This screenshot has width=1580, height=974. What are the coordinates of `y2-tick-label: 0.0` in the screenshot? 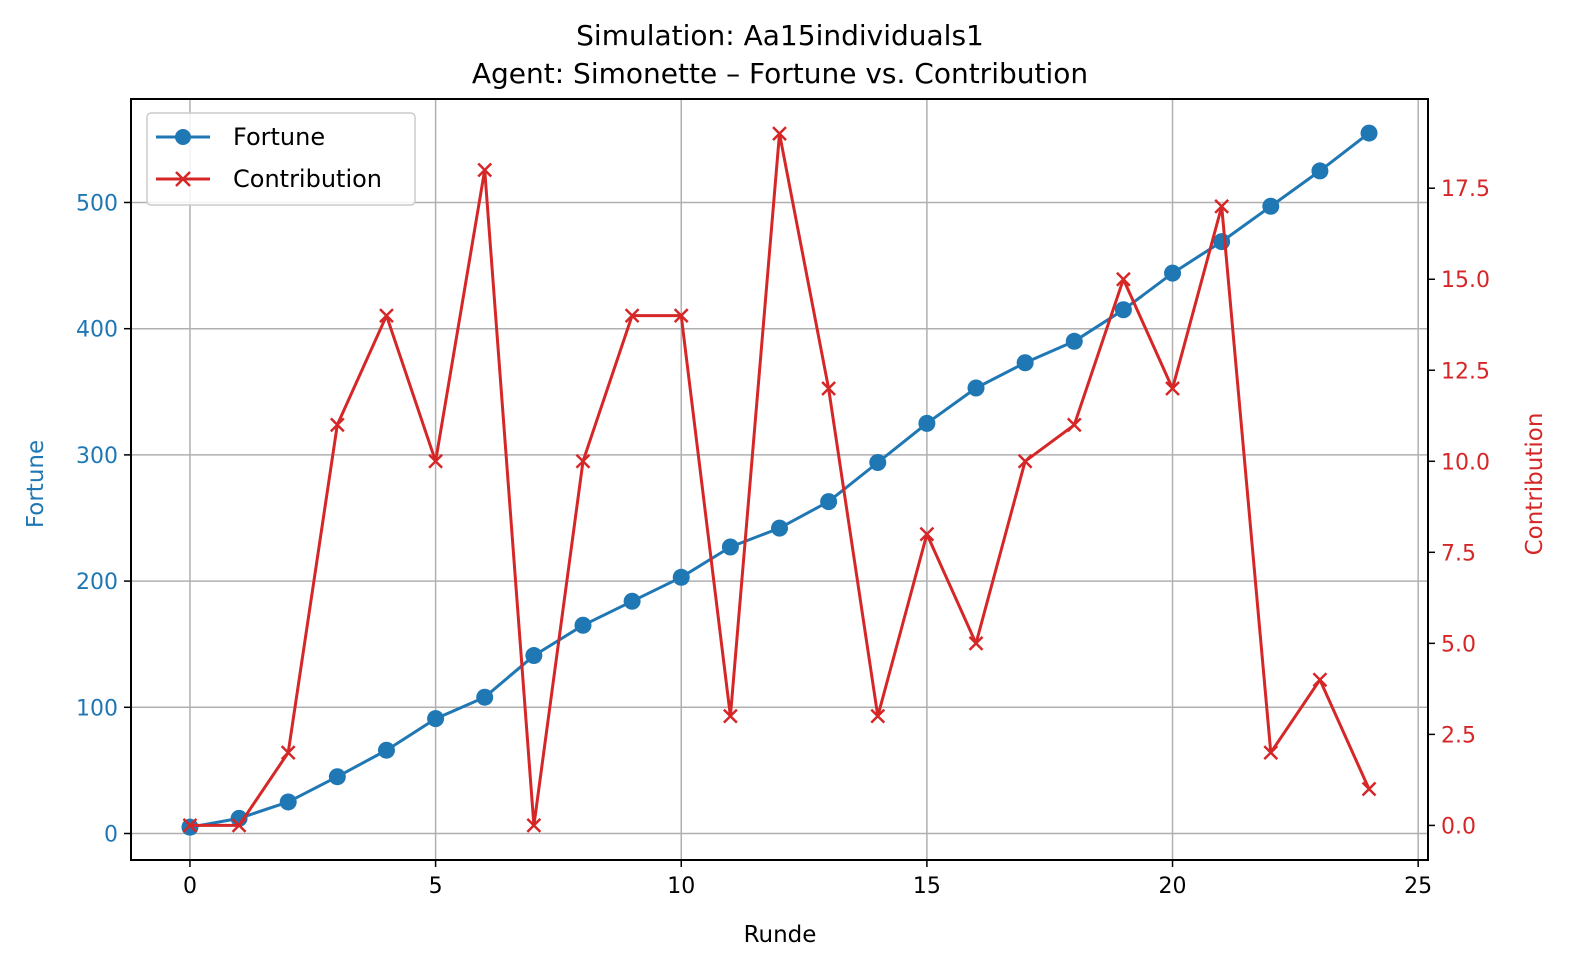 It's located at (1458, 826).